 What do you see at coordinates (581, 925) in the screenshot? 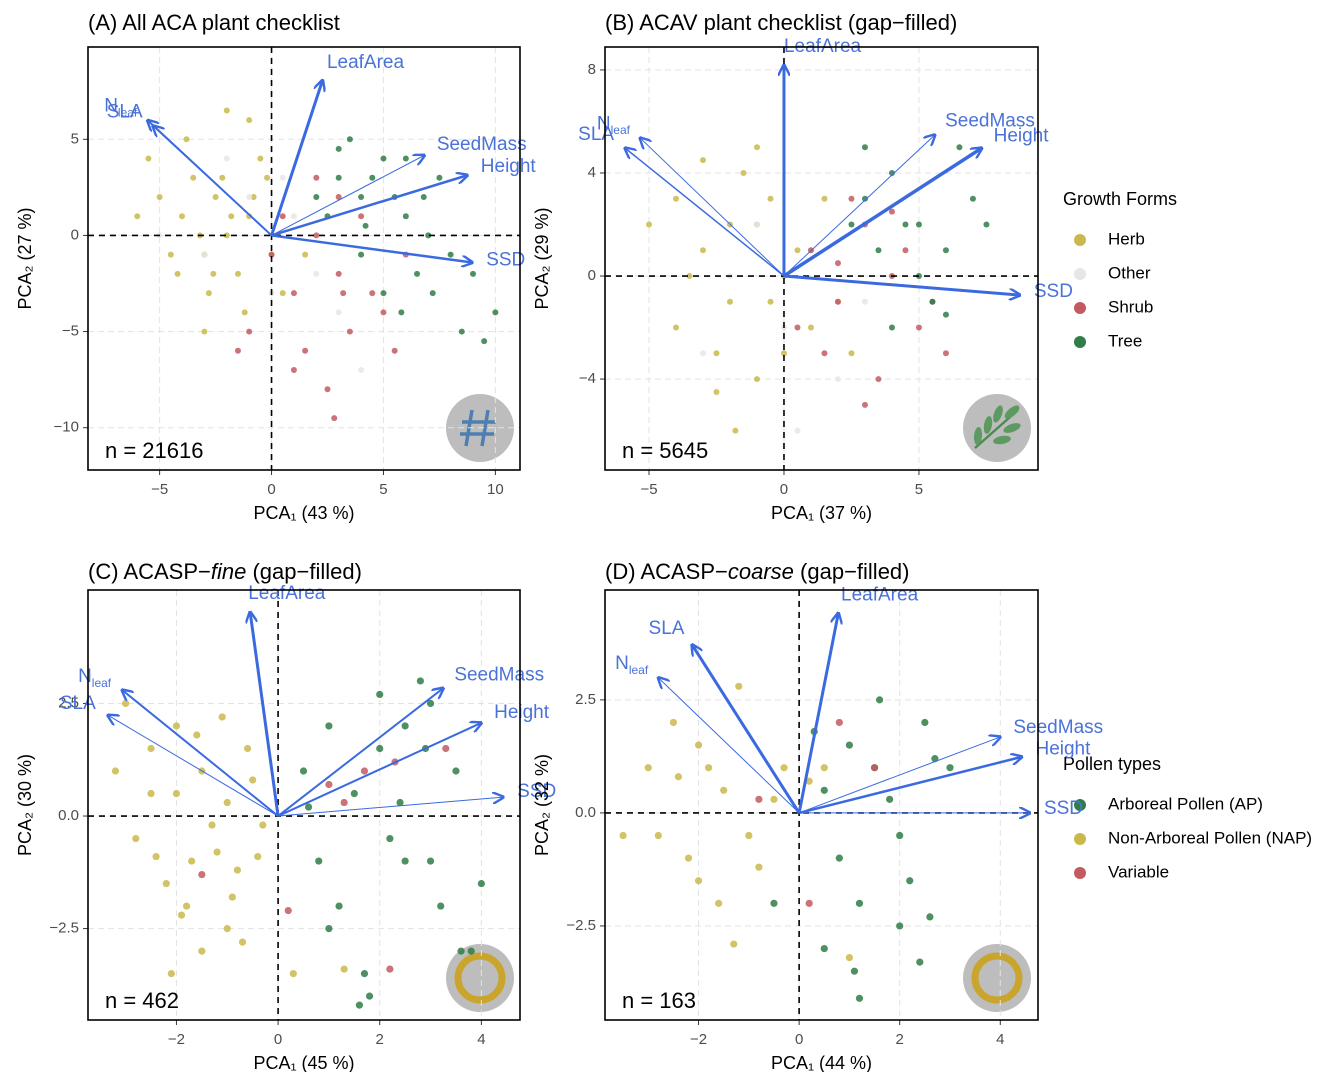
I see `y-tick-label: −2.5` at bounding box center [581, 925].